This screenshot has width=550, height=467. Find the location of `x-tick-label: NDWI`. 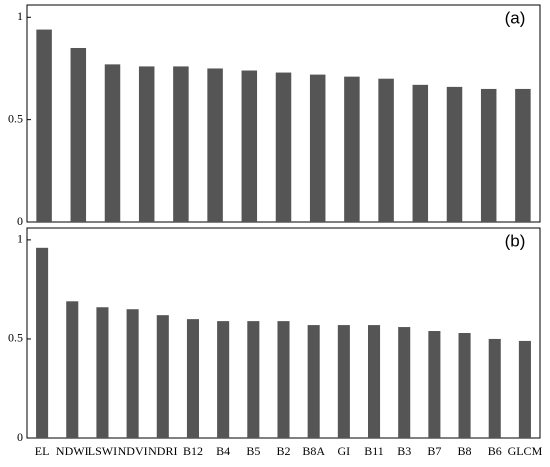

x-tick-label: NDWI is located at coordinates (72, 451).